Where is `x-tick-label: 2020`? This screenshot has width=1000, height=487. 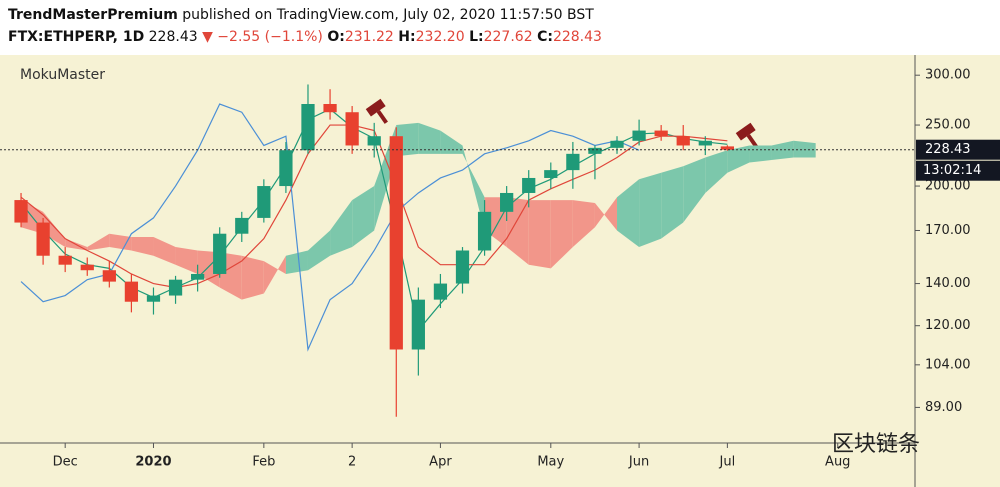
x-tick-label: 2020 is located at coordinates (153, 462).